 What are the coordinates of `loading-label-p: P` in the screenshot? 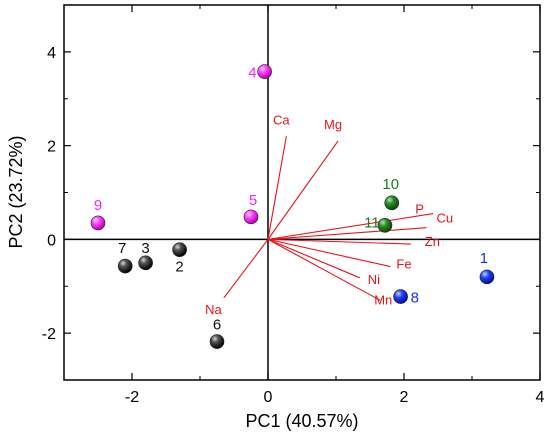 It's located at (419, 209).